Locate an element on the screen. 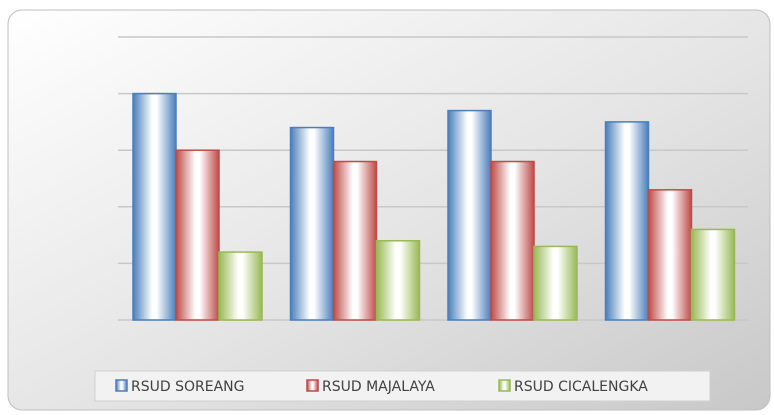 The width and height of the screenshot is (774, 415). legend-box is located at coordinates (402, 386).